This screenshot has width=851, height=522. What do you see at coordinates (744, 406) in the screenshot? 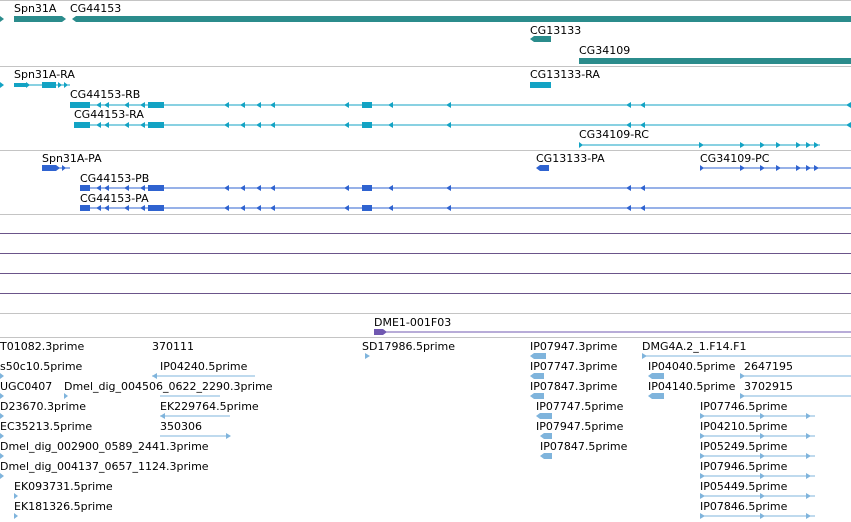
I see `est-label: IP07746.5prime` at bounding box center [744, 406].